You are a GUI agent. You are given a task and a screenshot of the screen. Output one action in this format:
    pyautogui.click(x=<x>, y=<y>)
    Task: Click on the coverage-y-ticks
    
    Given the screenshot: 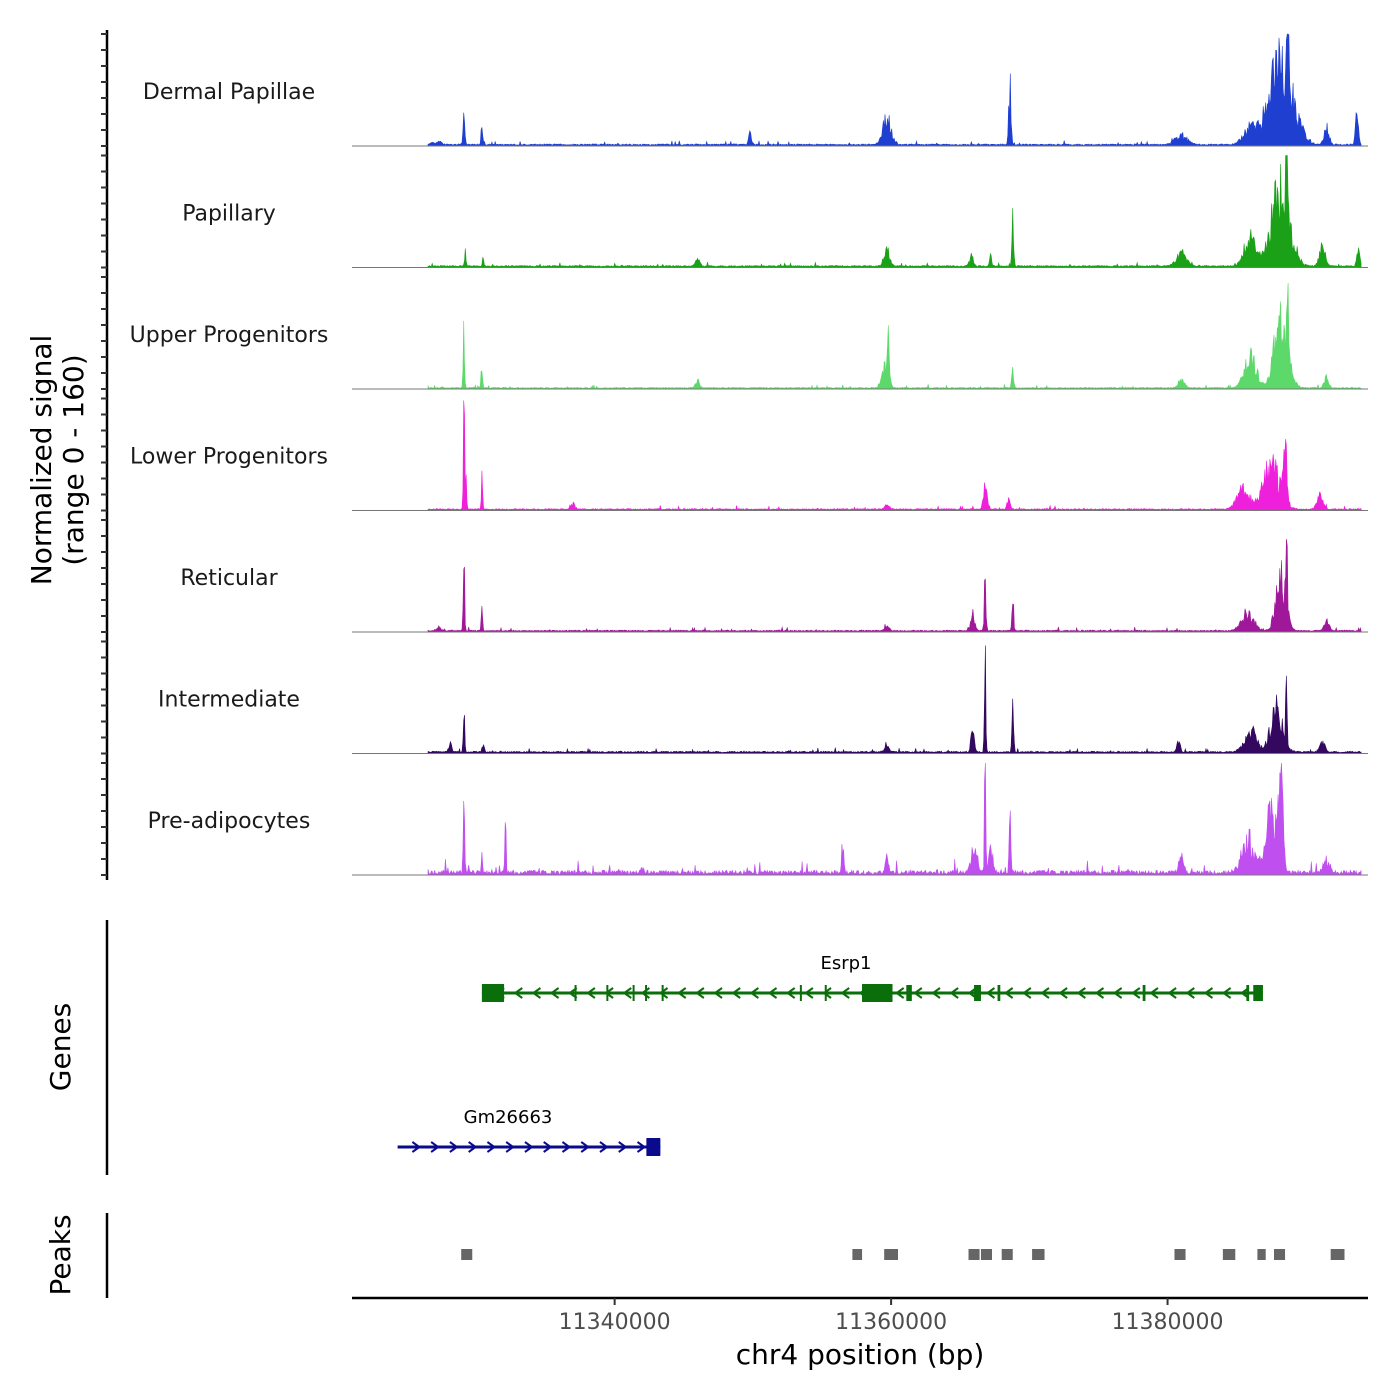 What is the action you would take?
    pyautogui.click(x=104, y=454)
    